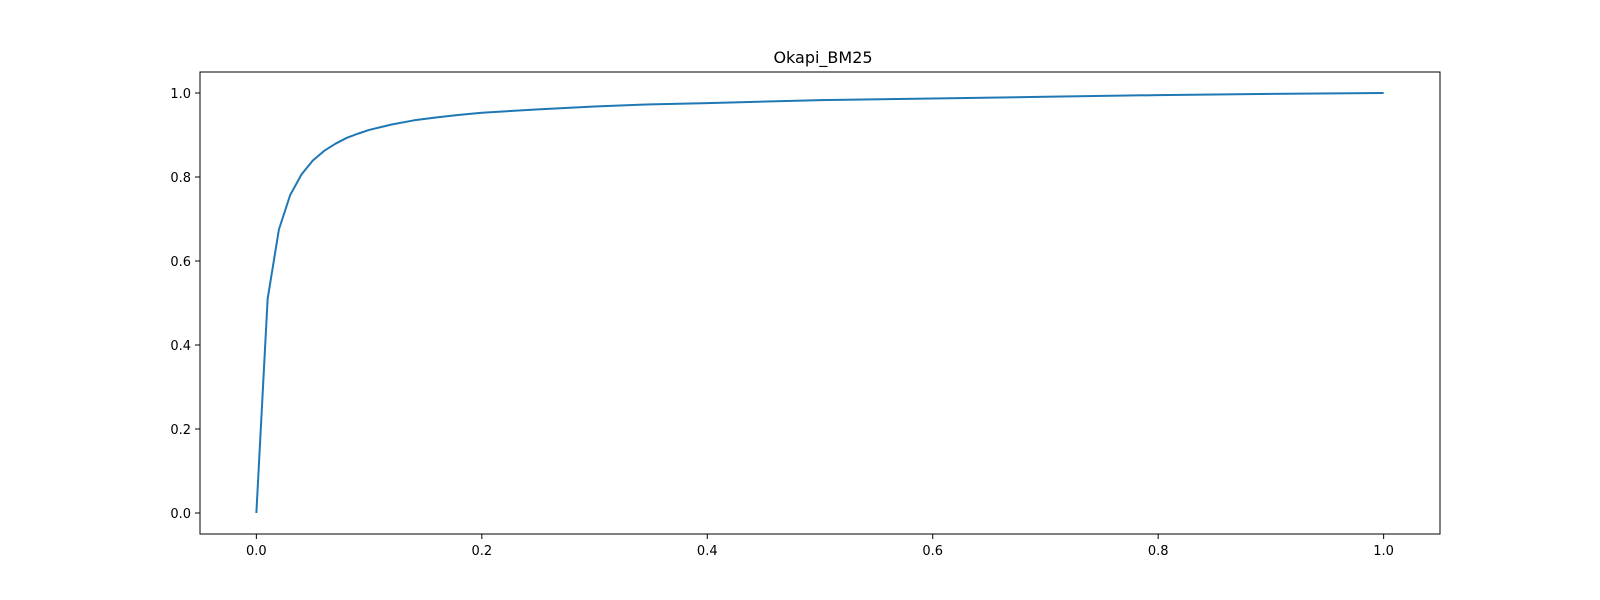 The width and height of the screenshot is (1600, 600). What do you see at coordinates (180, 178) in the screenshot?
I see `y-tick-label: 0.8` at bounding box center [180, 178].